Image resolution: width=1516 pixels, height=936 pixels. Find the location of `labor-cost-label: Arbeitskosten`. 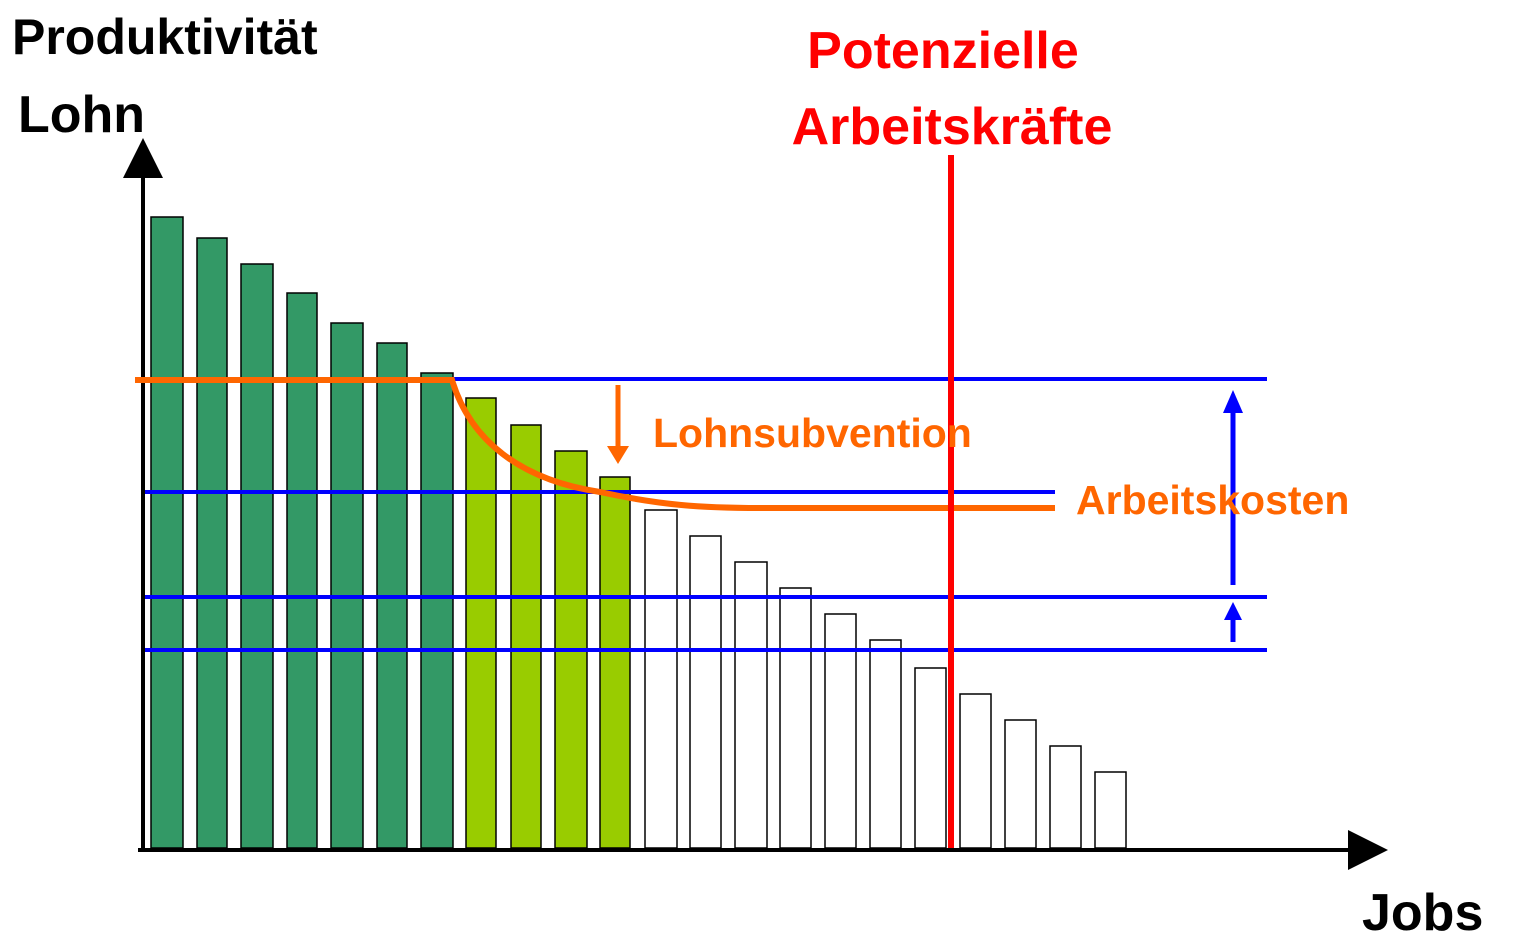

labor-cost-label: Arbeitskosten is located at coordinates (1212, 500).